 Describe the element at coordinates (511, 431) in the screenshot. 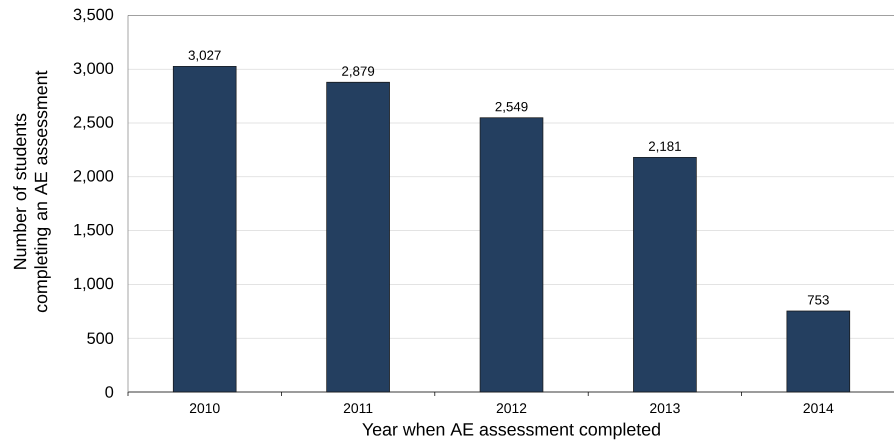

I see `x-axis-title: Year when AE assessment completed` at that location.